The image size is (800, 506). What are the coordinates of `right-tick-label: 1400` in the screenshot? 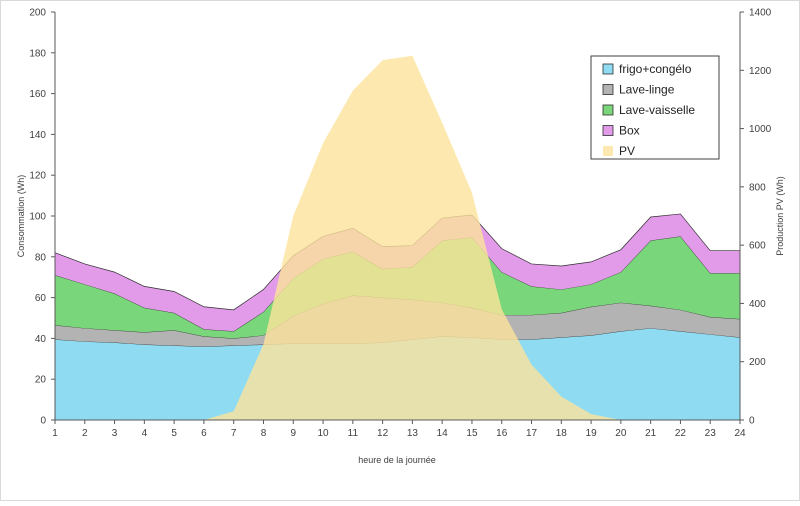 It's located at (760, 13).